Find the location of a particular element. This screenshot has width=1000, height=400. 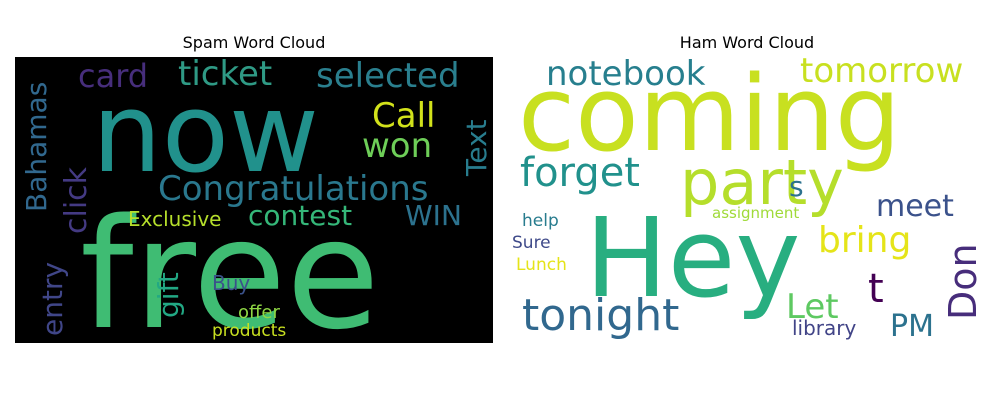

word-t: t is located at coordinates (876, 289).